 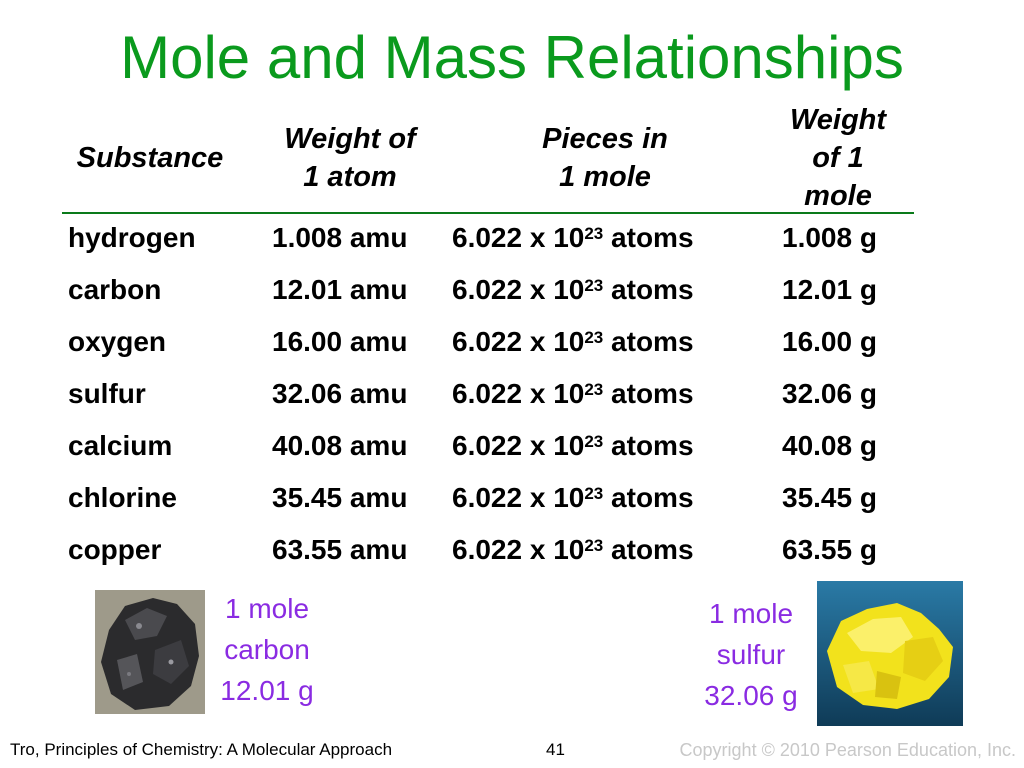 I want to click on cell-substance: hydrogen, so click(x=132, y=237).